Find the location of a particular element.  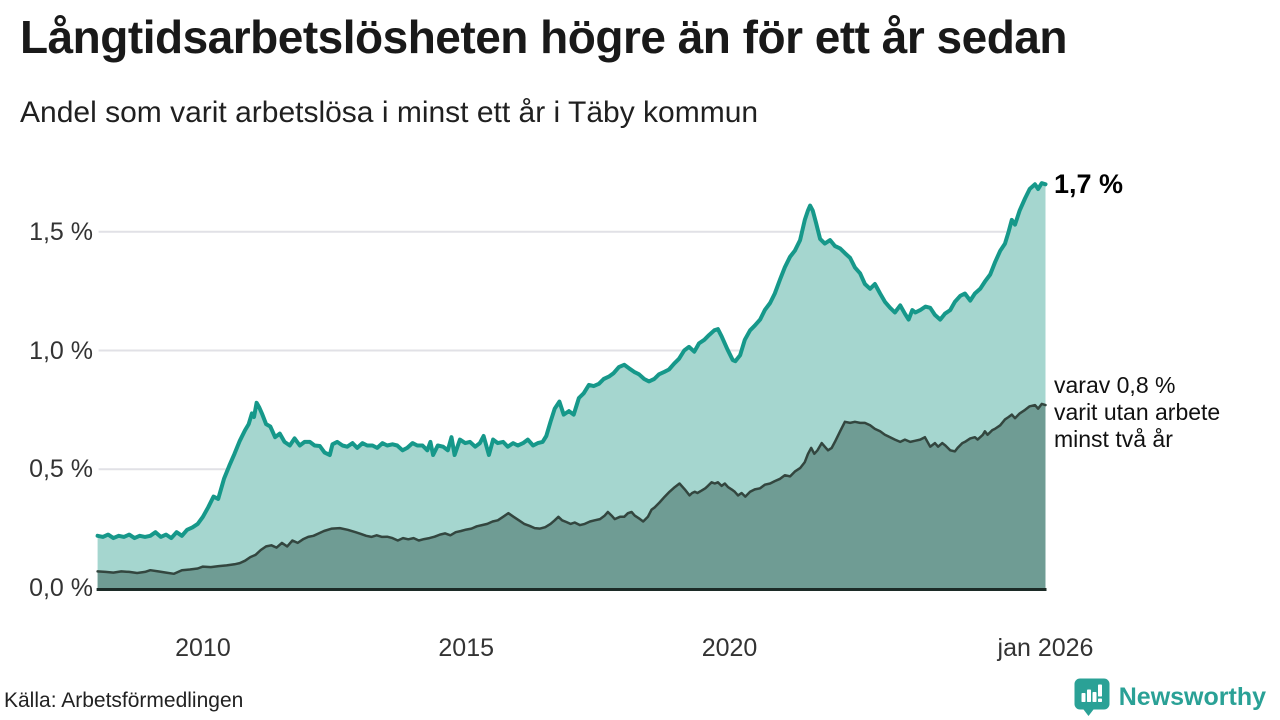

x-tick-label: jan 2026 is located at coordinates (1045, 648).